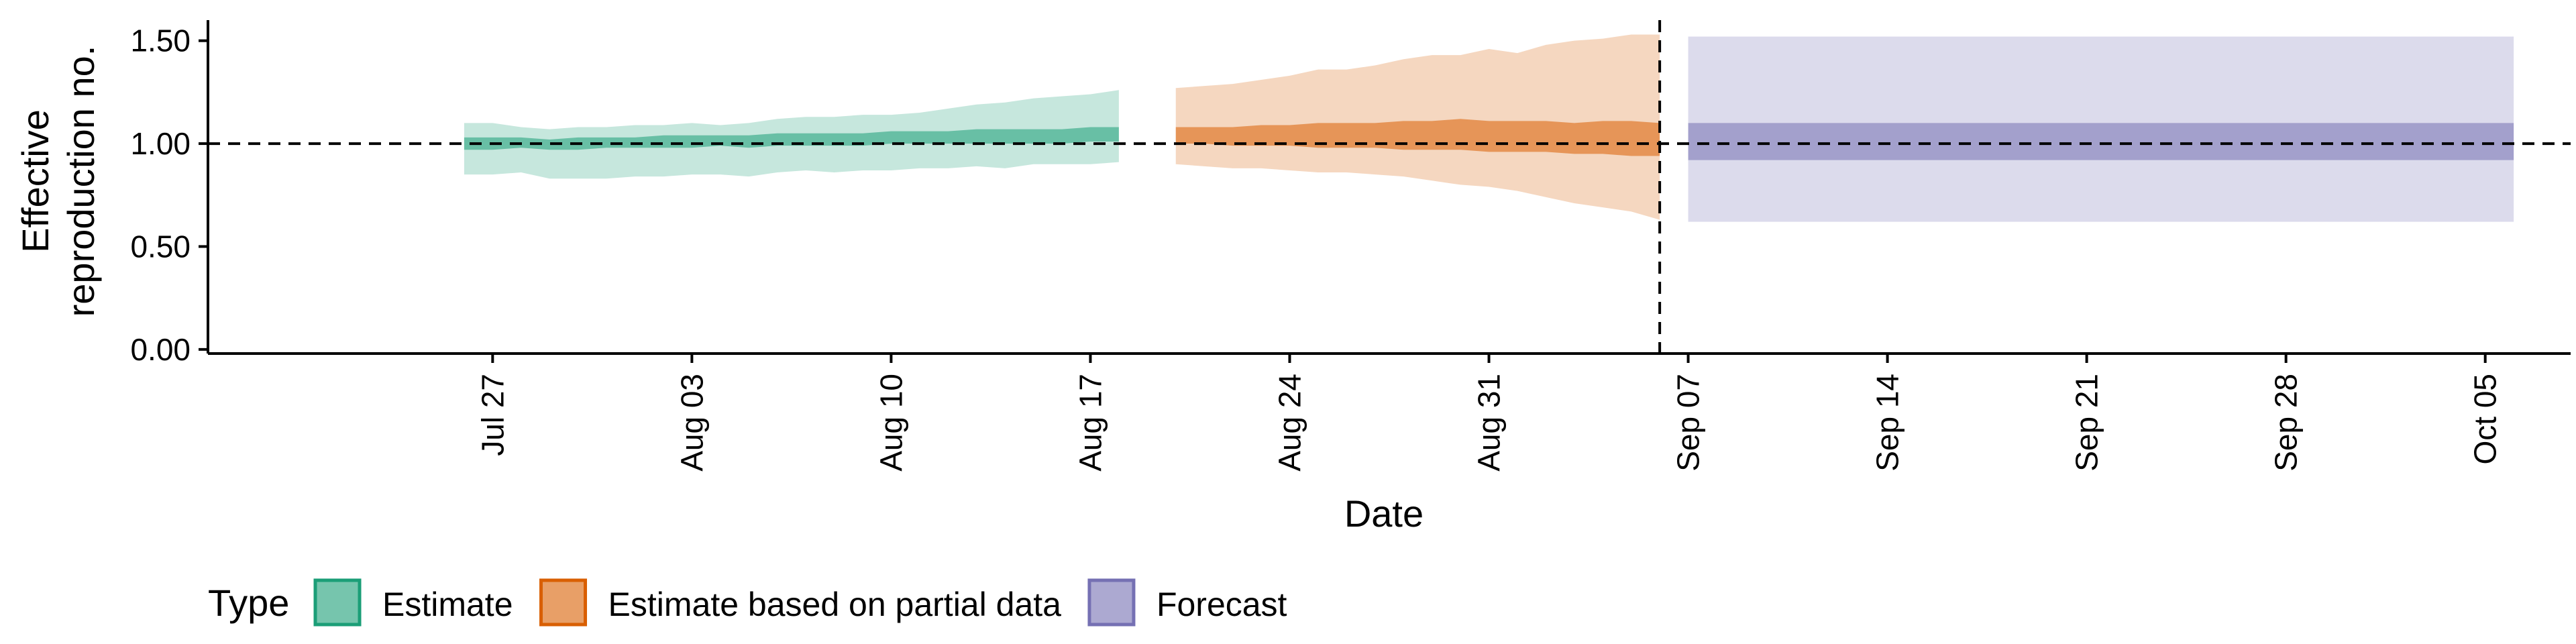 The height and width of the screenshot is (644, 2576). What do you see at coordinates (160, 143) in the screenshot?
I see `y-tick-label: 1.00` at bounding box center [160, 143].